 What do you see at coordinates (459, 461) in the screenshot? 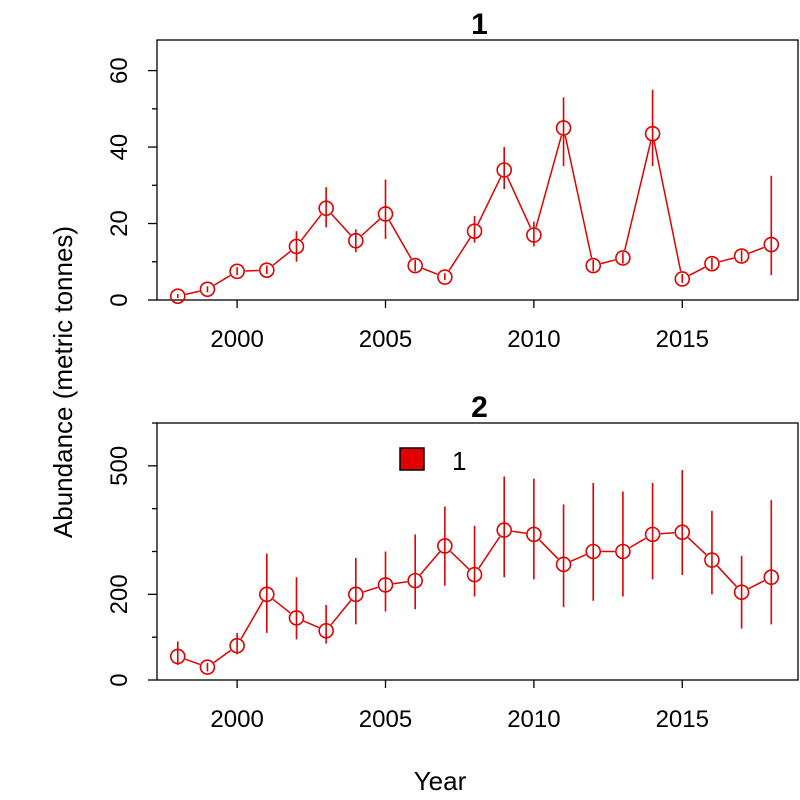
I see `legend-entry-label: 1` at bounding box center [459, 461].